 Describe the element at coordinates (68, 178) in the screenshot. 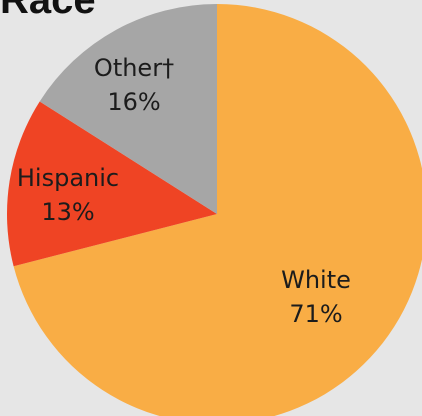

I see `slice-label-hispanic: Hispanic` at that location.